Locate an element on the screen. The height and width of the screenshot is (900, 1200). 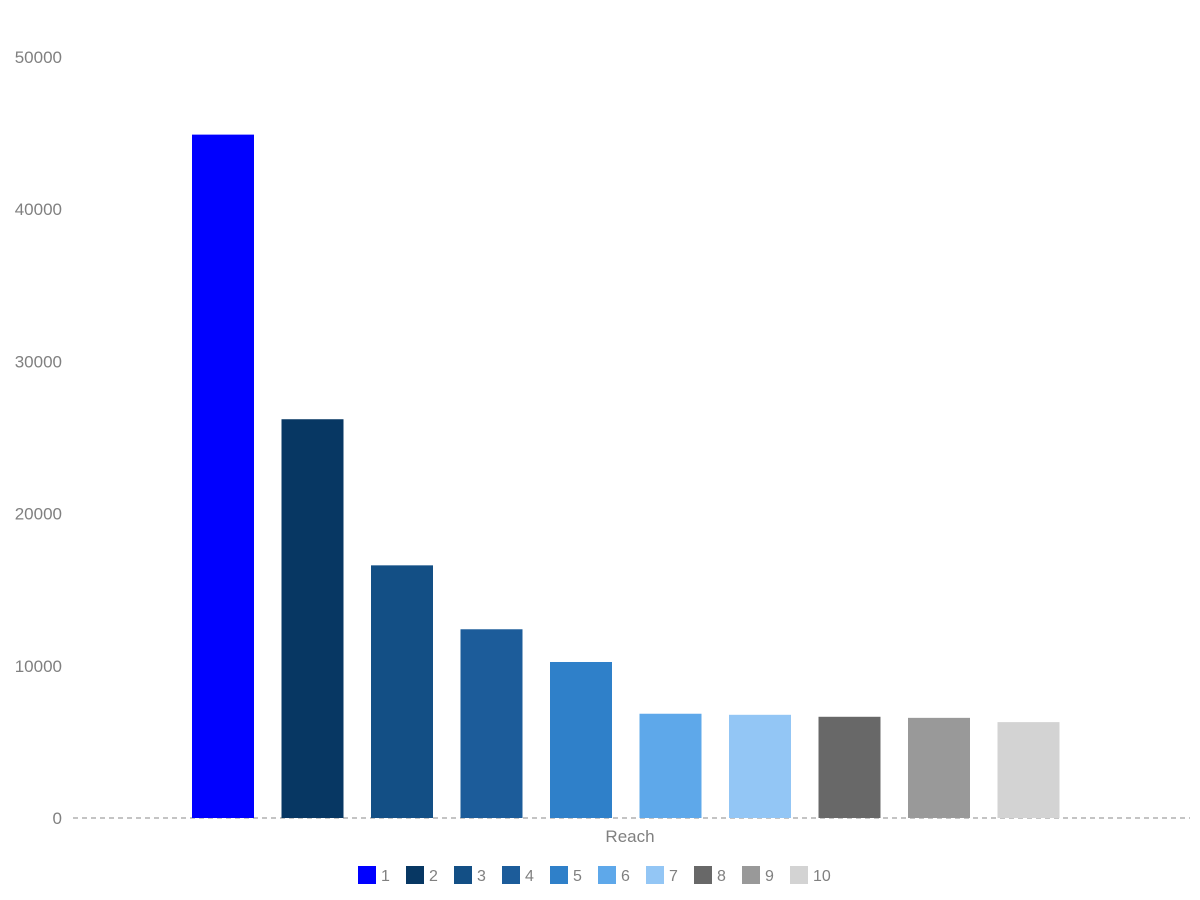
legend-label: 10 is located at coordinates (822, 876).